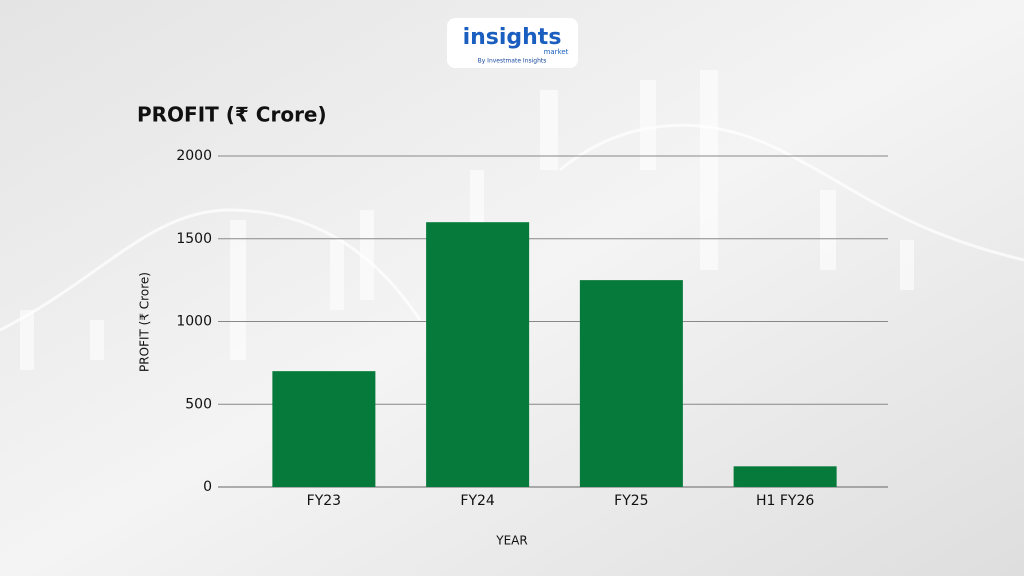  What do you see at coordinates (477, 501) in the screenshot?
I see `x-tick-label: FY24` at bounding box center [477, 501].